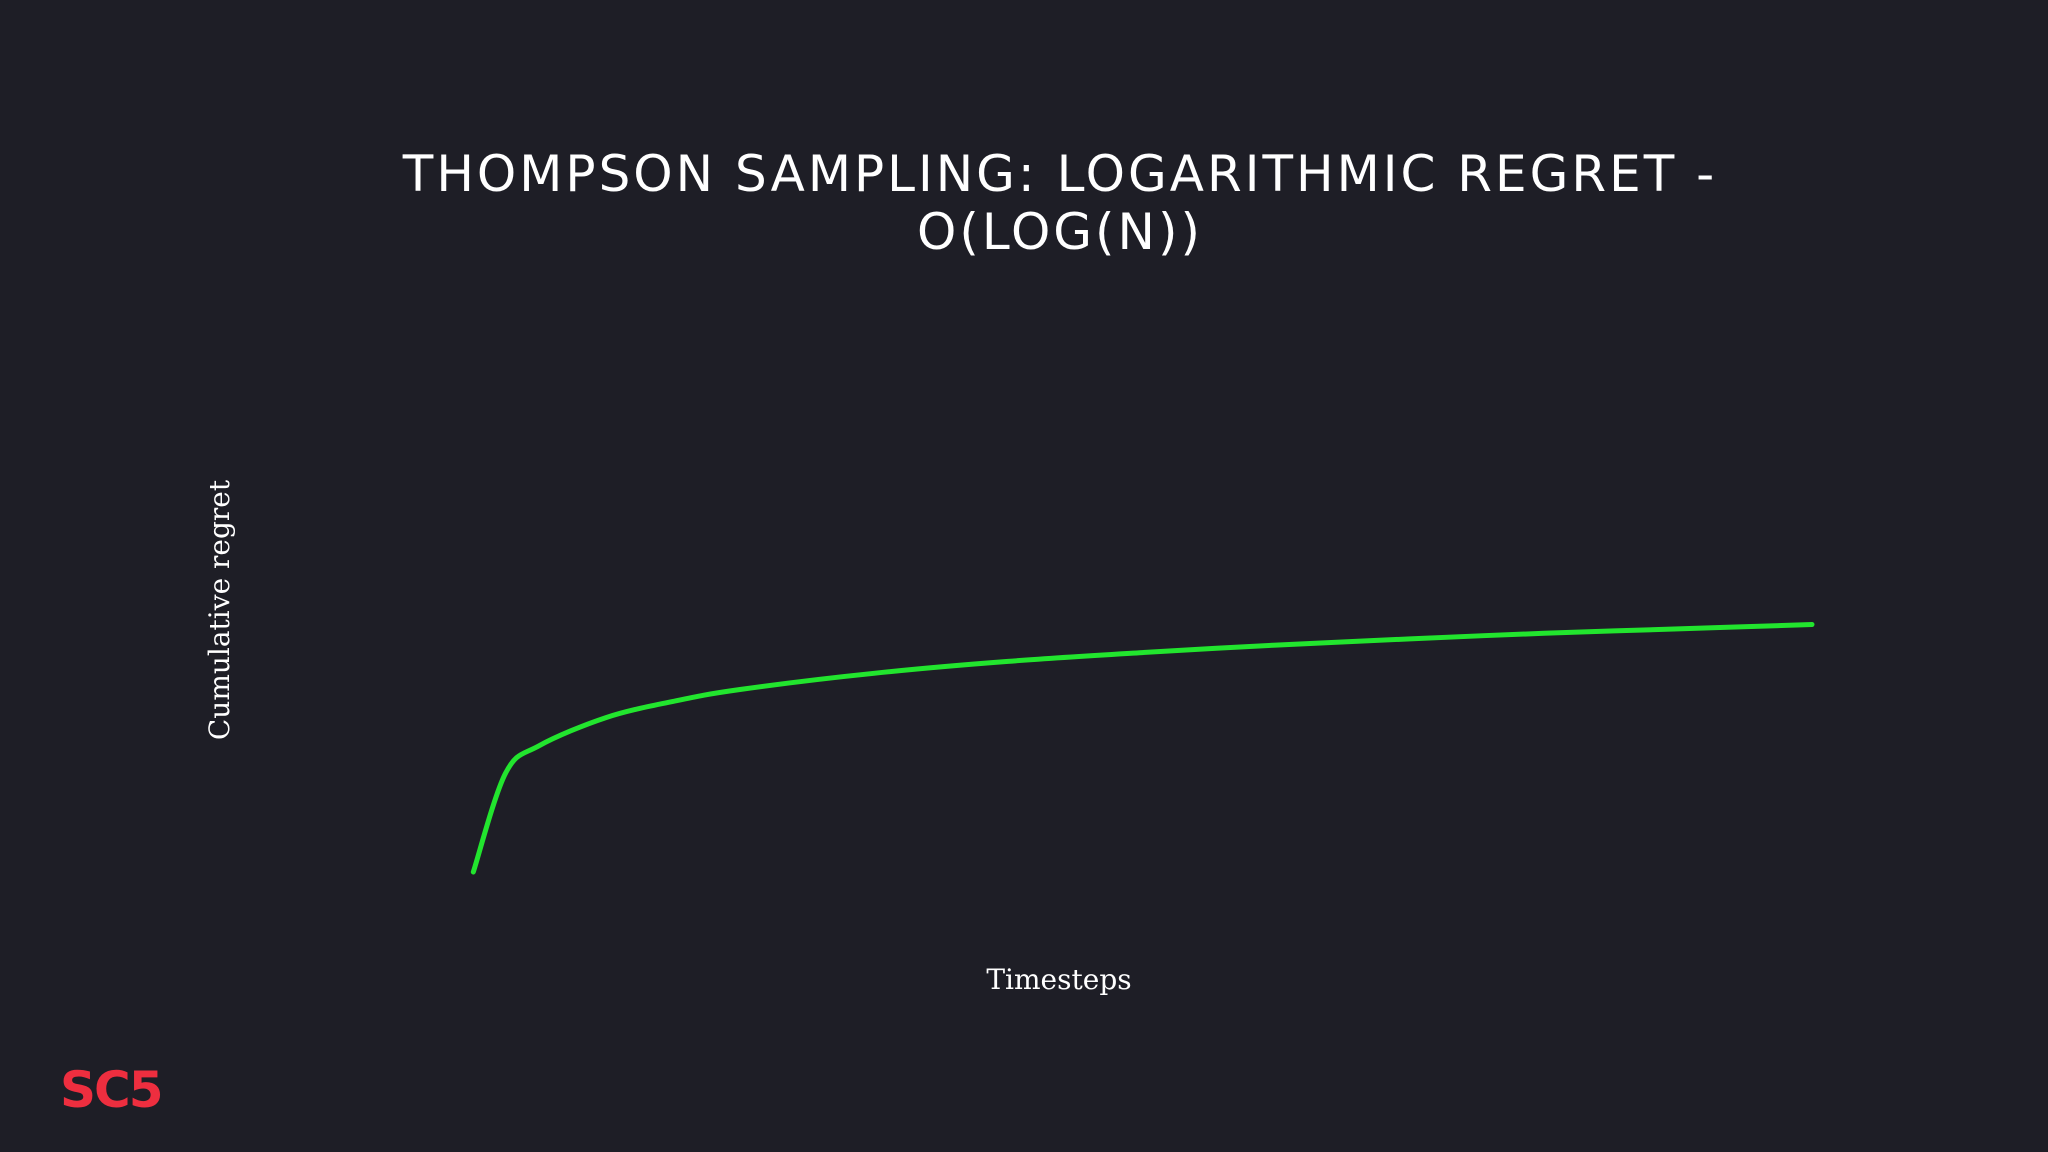 The image size is (2048, 1152). Describe the element at coordinates (111, 1090) in the screenshot. I see `sc5-logo: SC5` at that location.